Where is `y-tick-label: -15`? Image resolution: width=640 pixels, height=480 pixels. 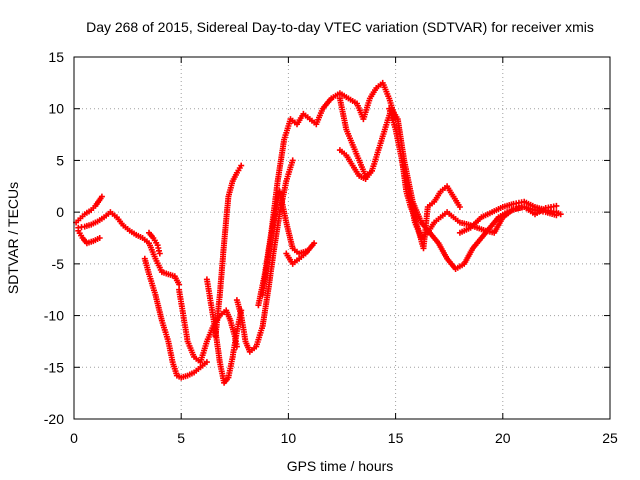
y-tick-label: -15 is located at coordinates (54, 367).